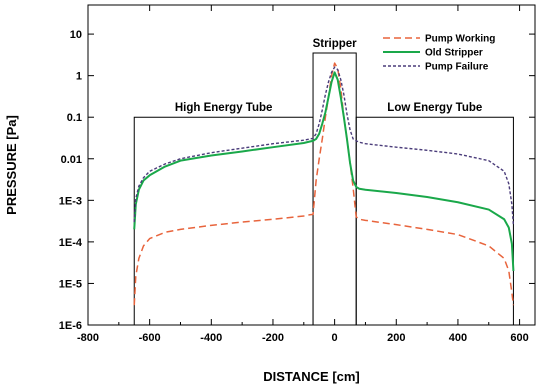 The width and height of the screenshot is (544, 387). I want to click on x-tick-label: -200, so click(273, 338).